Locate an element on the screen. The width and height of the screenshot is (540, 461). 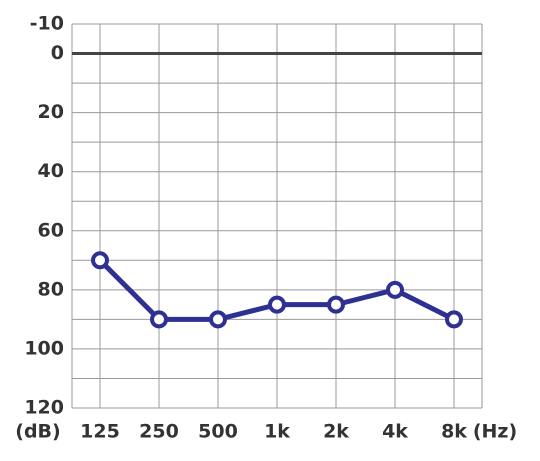
x-tick-label: 125 is located at coordinates (100, 432).